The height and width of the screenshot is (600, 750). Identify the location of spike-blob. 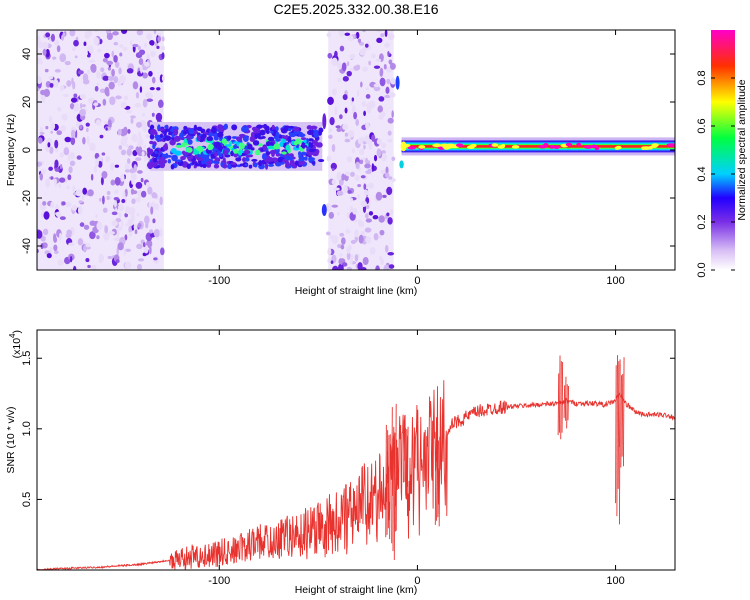
(401, 164).